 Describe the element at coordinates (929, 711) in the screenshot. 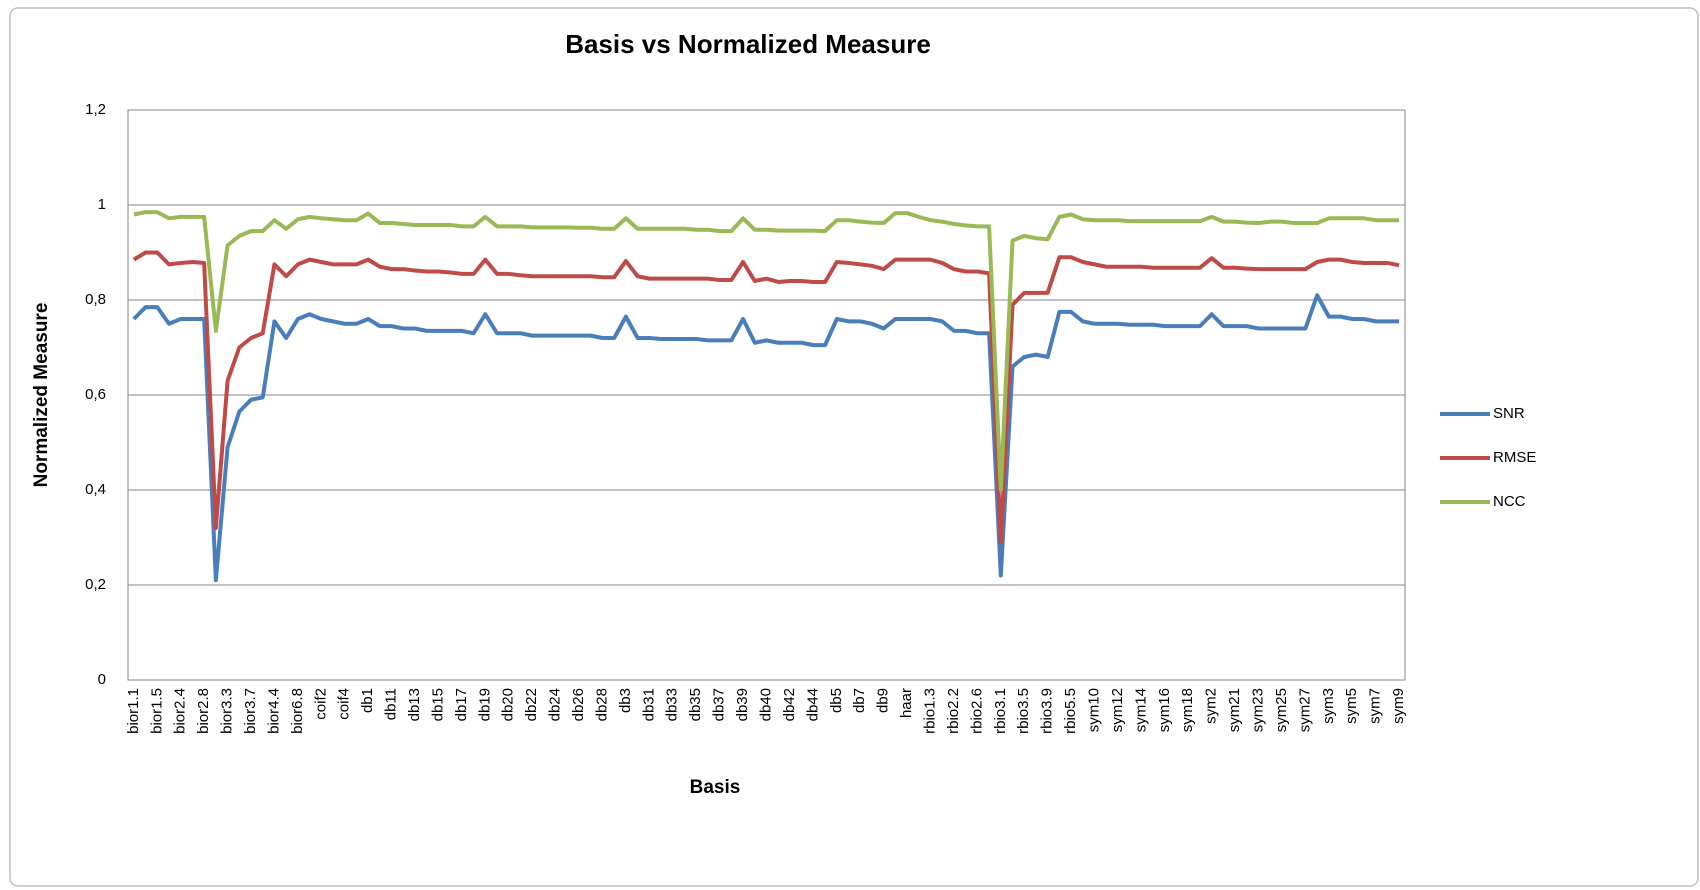

I see `x-tick-label: rbio1.3` at that location.